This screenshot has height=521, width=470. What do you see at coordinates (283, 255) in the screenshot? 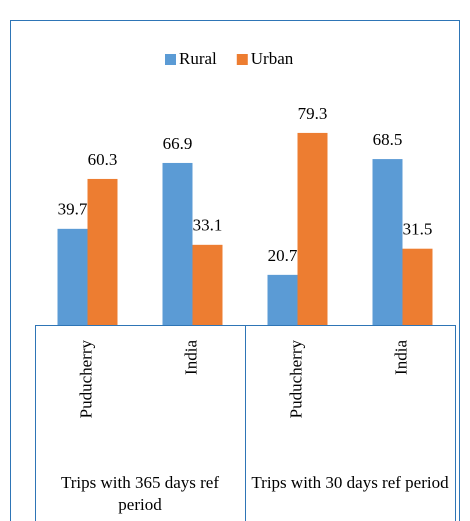
I see `data-label: 20.7` at bounding box center [283, 255].